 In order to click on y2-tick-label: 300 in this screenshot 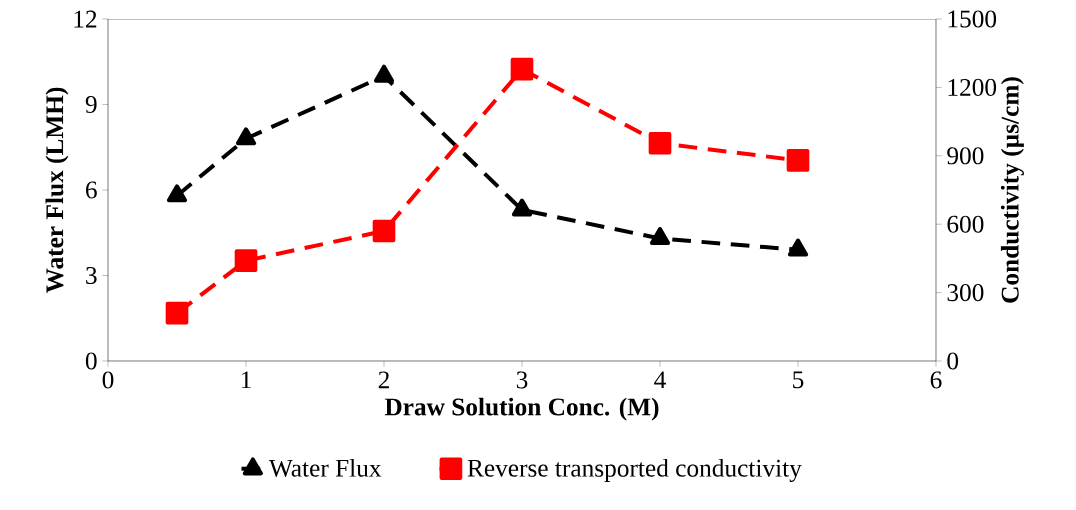, I will do `click(965, 293)`.